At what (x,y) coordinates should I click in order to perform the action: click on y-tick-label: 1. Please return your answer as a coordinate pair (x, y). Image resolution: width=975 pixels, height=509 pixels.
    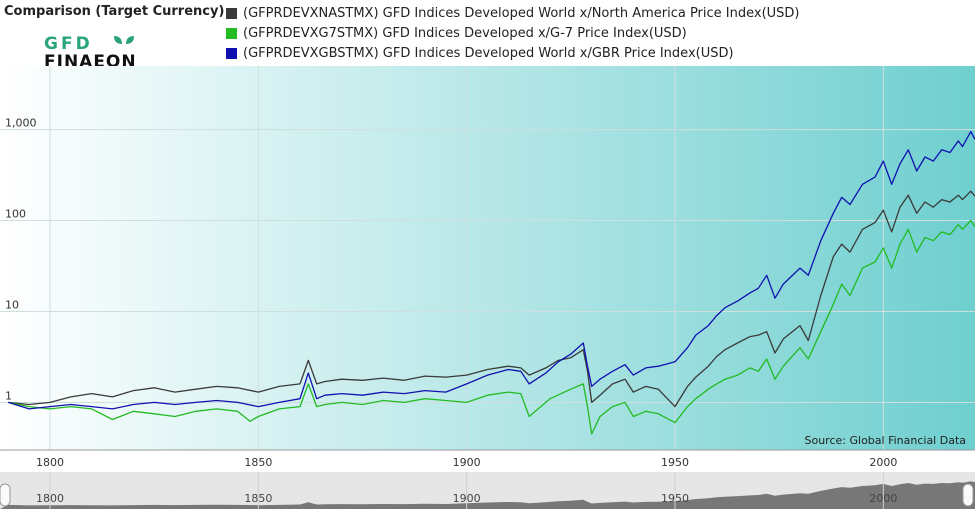
    Looking at the image, I should click on (8, 395).